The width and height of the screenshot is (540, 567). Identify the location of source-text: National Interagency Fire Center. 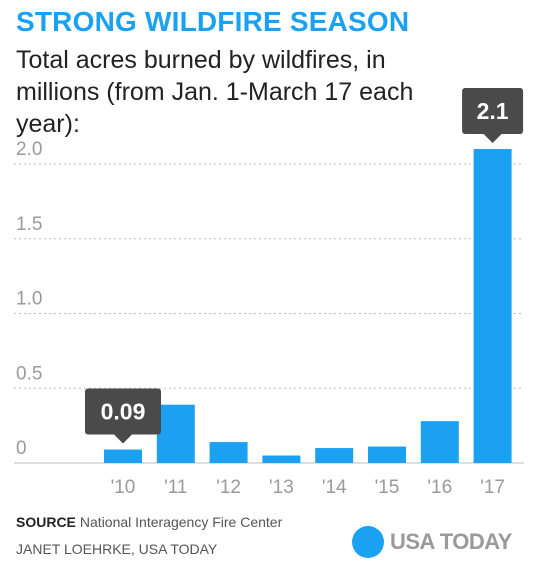
(181, 522).